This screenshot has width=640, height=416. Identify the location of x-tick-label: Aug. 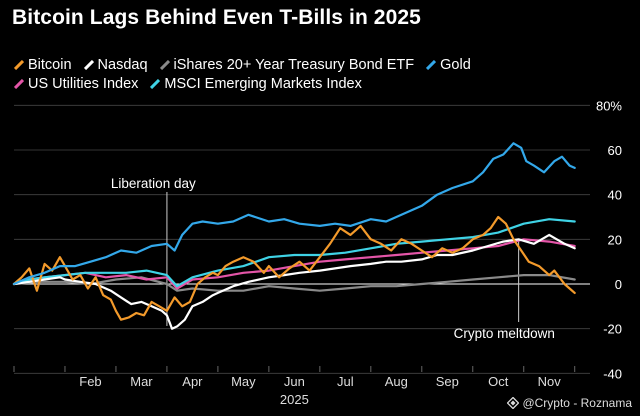
(396, 381).